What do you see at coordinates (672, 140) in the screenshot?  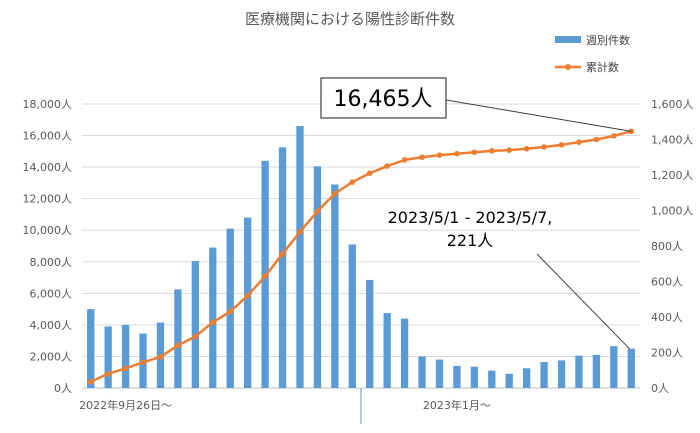 I see `y-right-tick-label: 1,400人` at bounding box center [672, 140].